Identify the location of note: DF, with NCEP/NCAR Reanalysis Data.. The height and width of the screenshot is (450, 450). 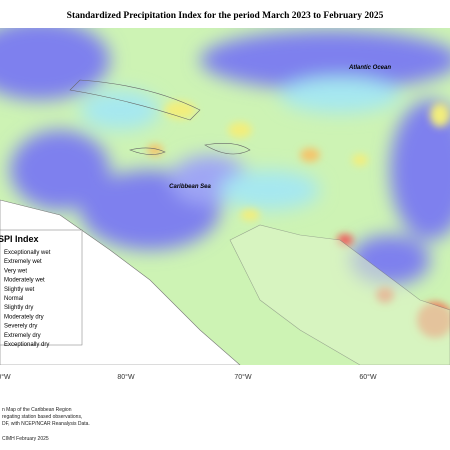
(46, 424).